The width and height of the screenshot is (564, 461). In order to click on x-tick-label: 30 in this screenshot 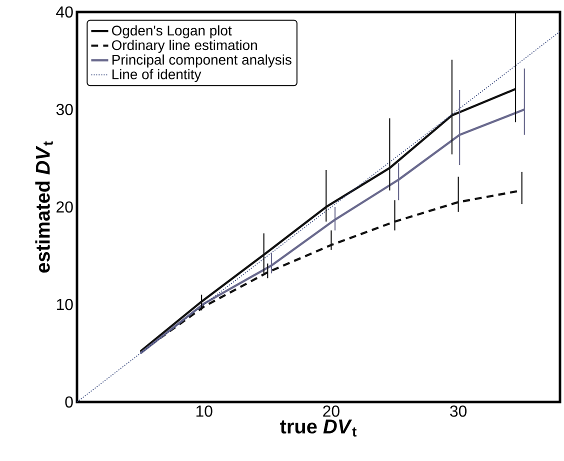, I will do `click(458, 411)`.